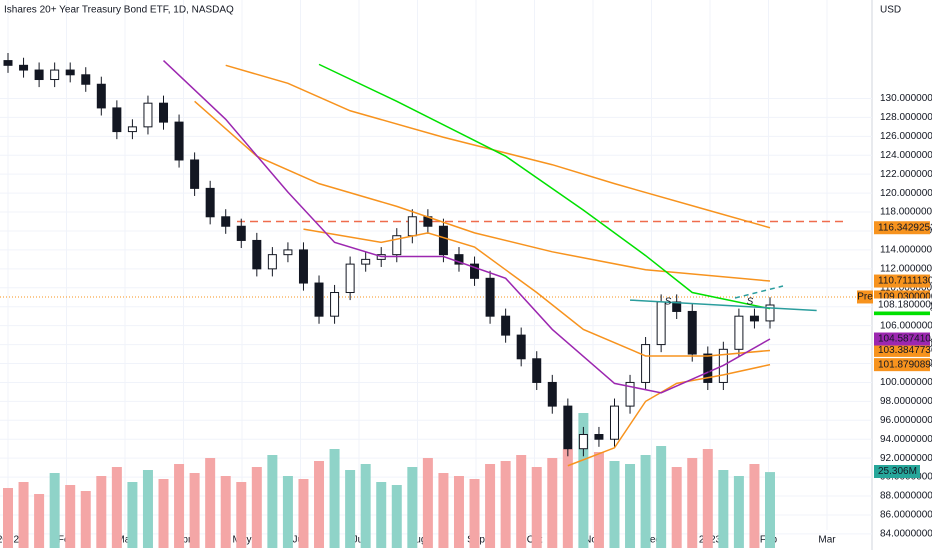 The height and width of the screenshot is (555, 932). I want to click on pattern-label: S, so click(750, 302).